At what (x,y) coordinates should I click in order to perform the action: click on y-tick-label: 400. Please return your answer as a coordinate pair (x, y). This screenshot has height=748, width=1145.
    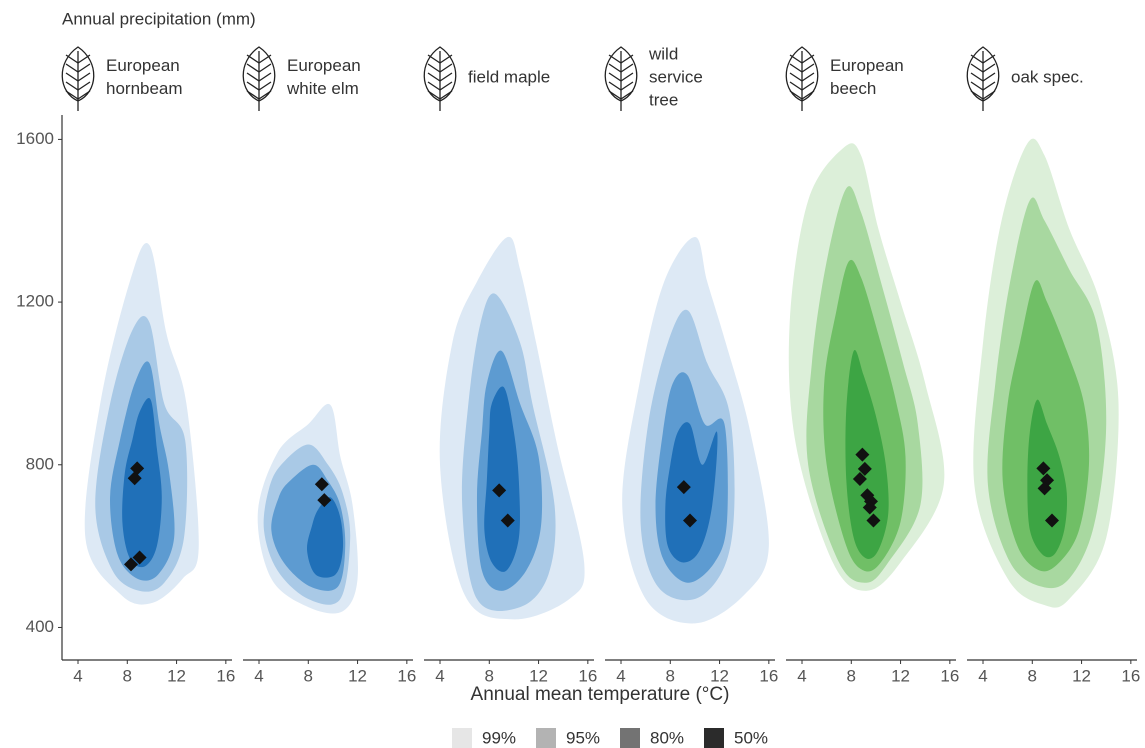
    Looking at the image, I should click on (40, 626).